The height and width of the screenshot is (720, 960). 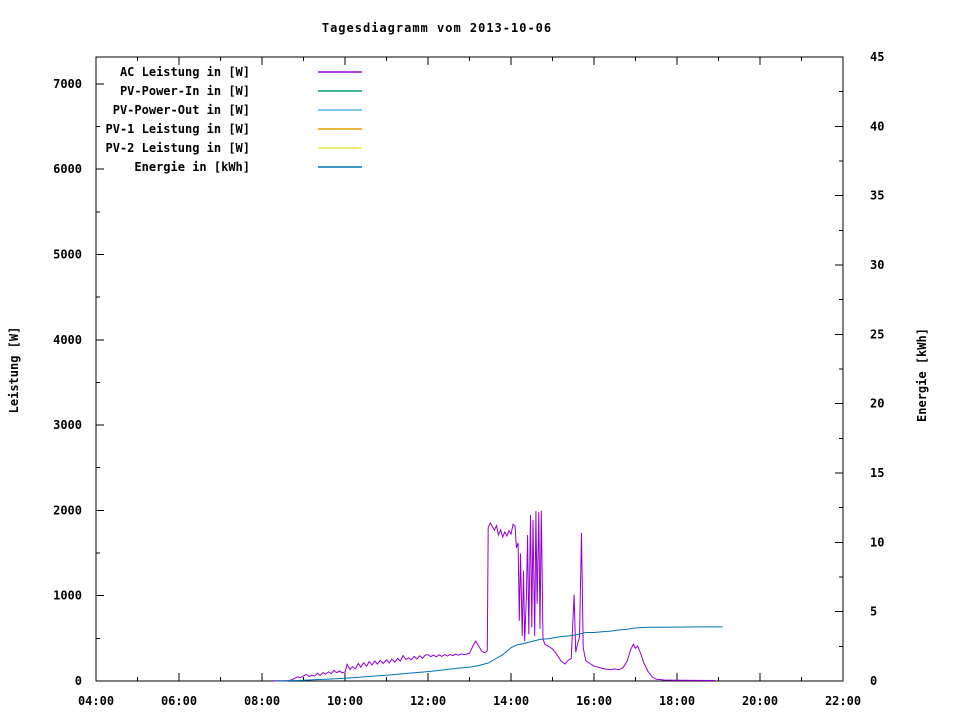 What do you see at coordinates (877, 196) in the screenshot?
I see `y2-tick-label: 35` at bounding box center [877, 196].